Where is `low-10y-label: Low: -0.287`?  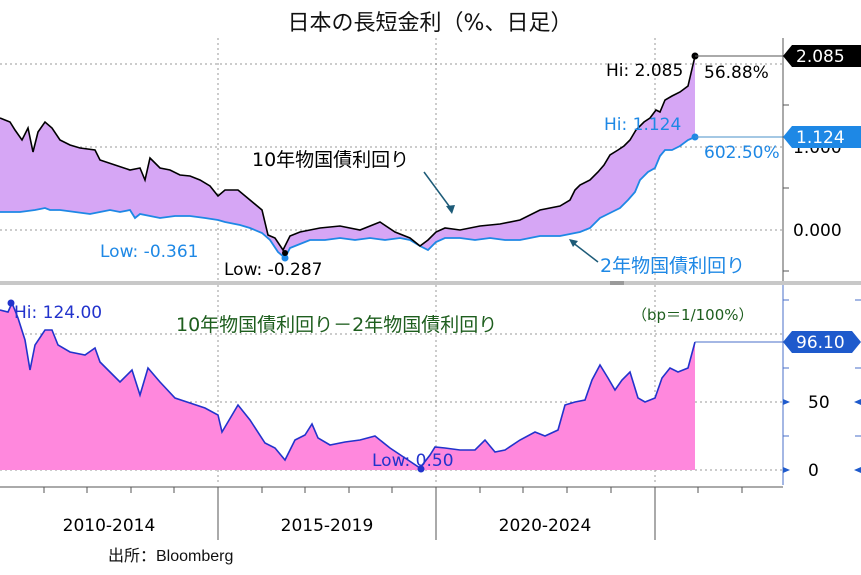
low-10y-label: Low: -0.287 is located at coordinates (273, 270).